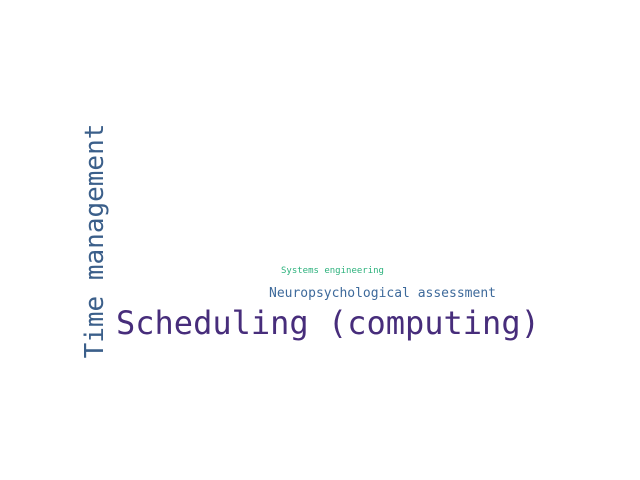  I want to click on word-systems-engineering: Systems engineering, so click(332, 271).